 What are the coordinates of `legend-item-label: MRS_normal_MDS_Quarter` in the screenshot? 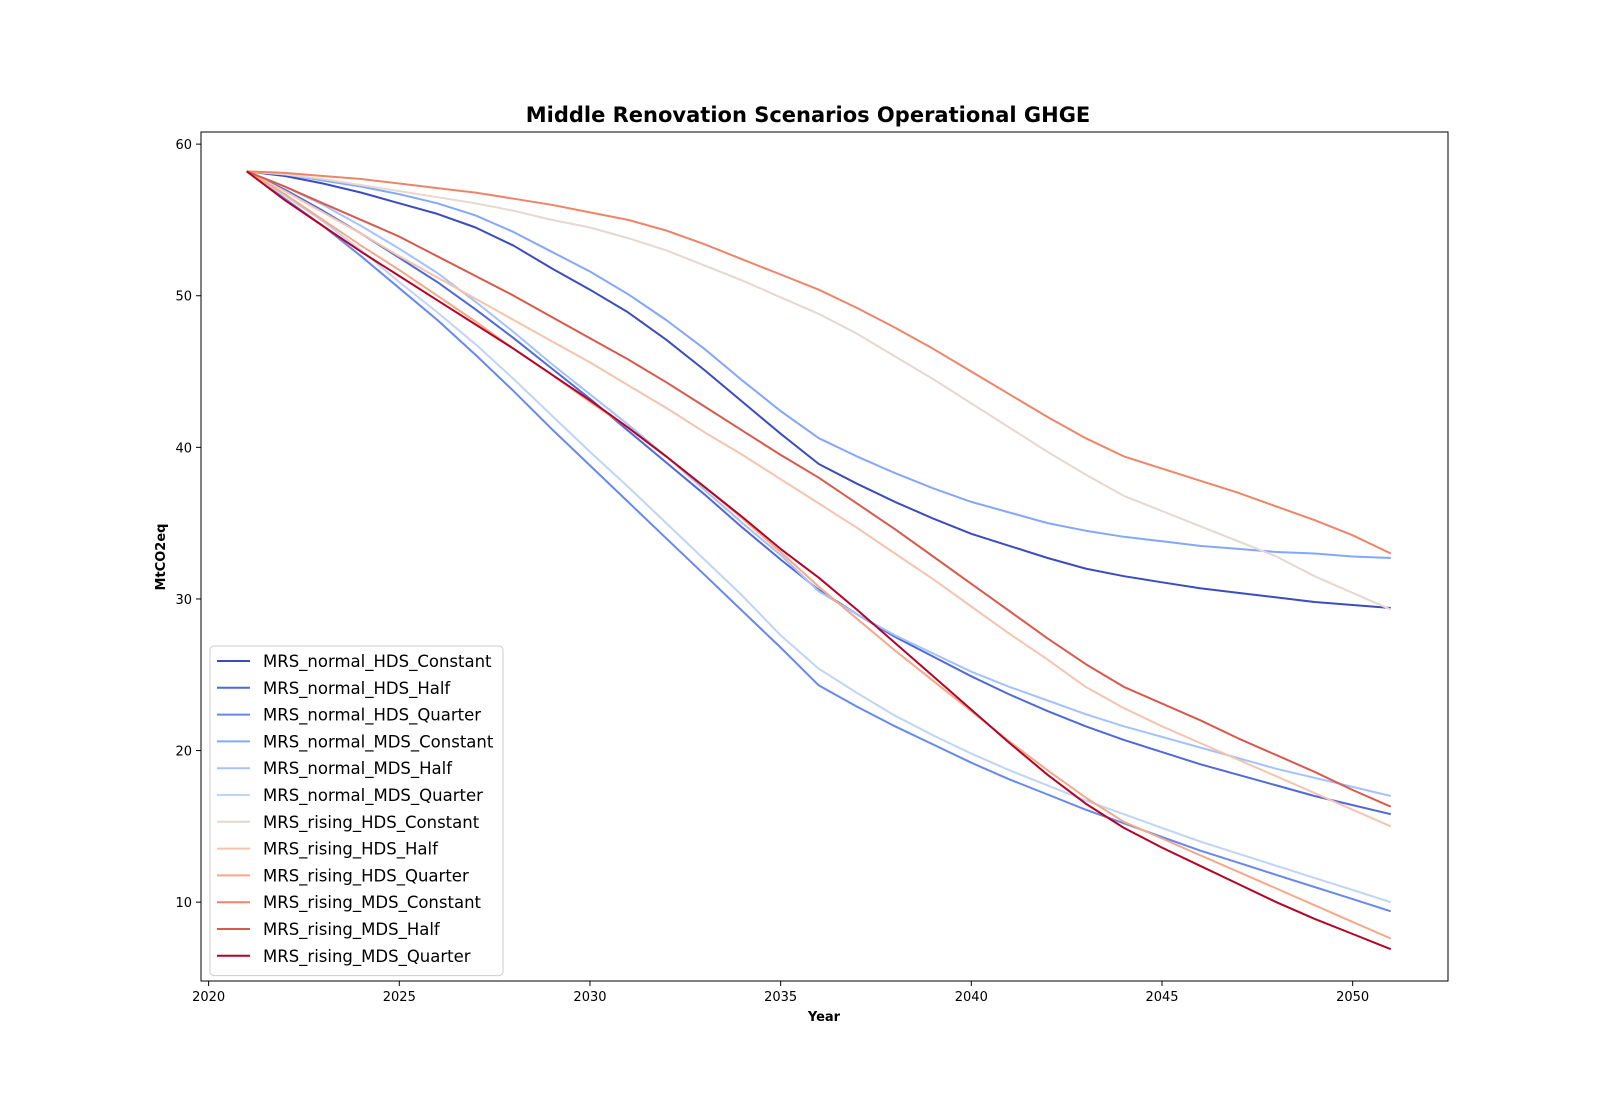 It's located at (373, 796).